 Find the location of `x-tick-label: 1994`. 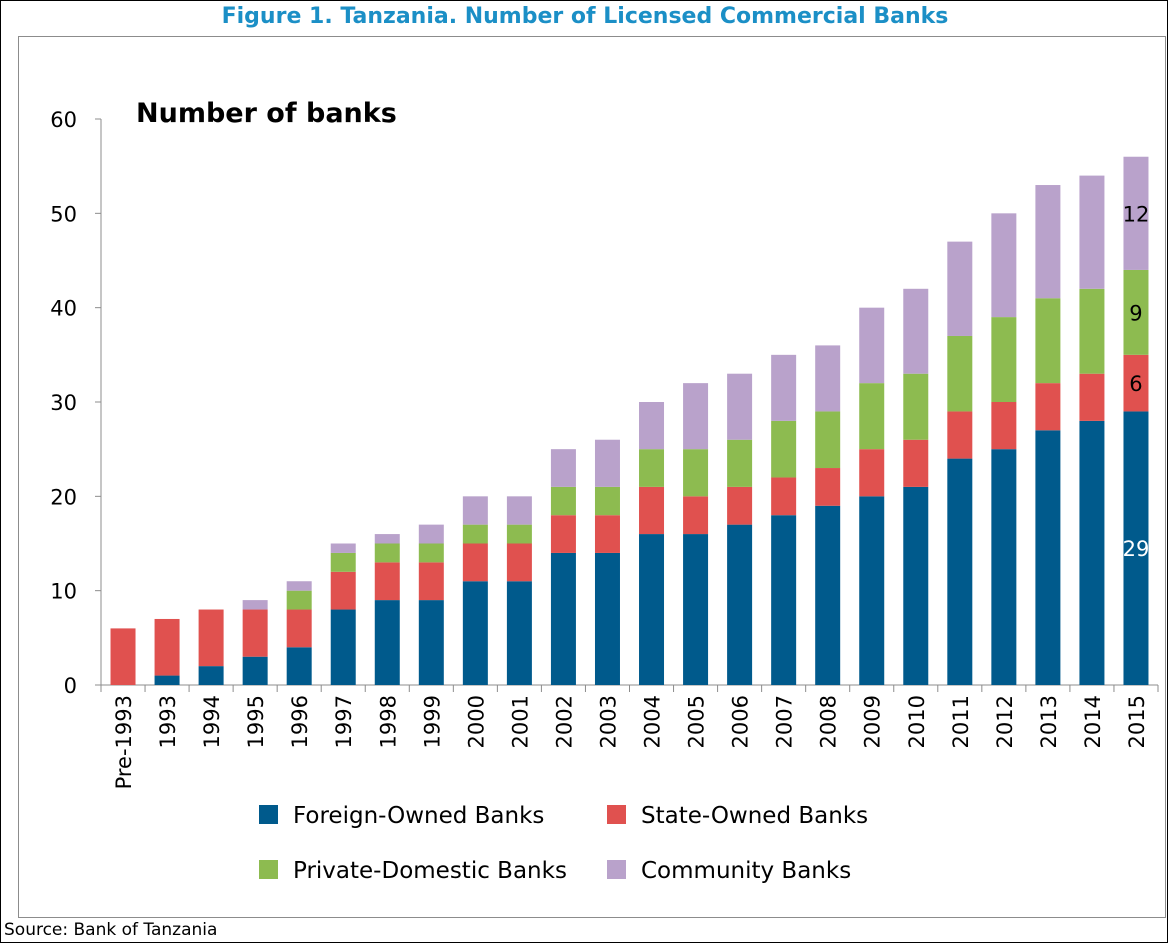

x-tick-label: 1994 is located at coordinates (212, 721).